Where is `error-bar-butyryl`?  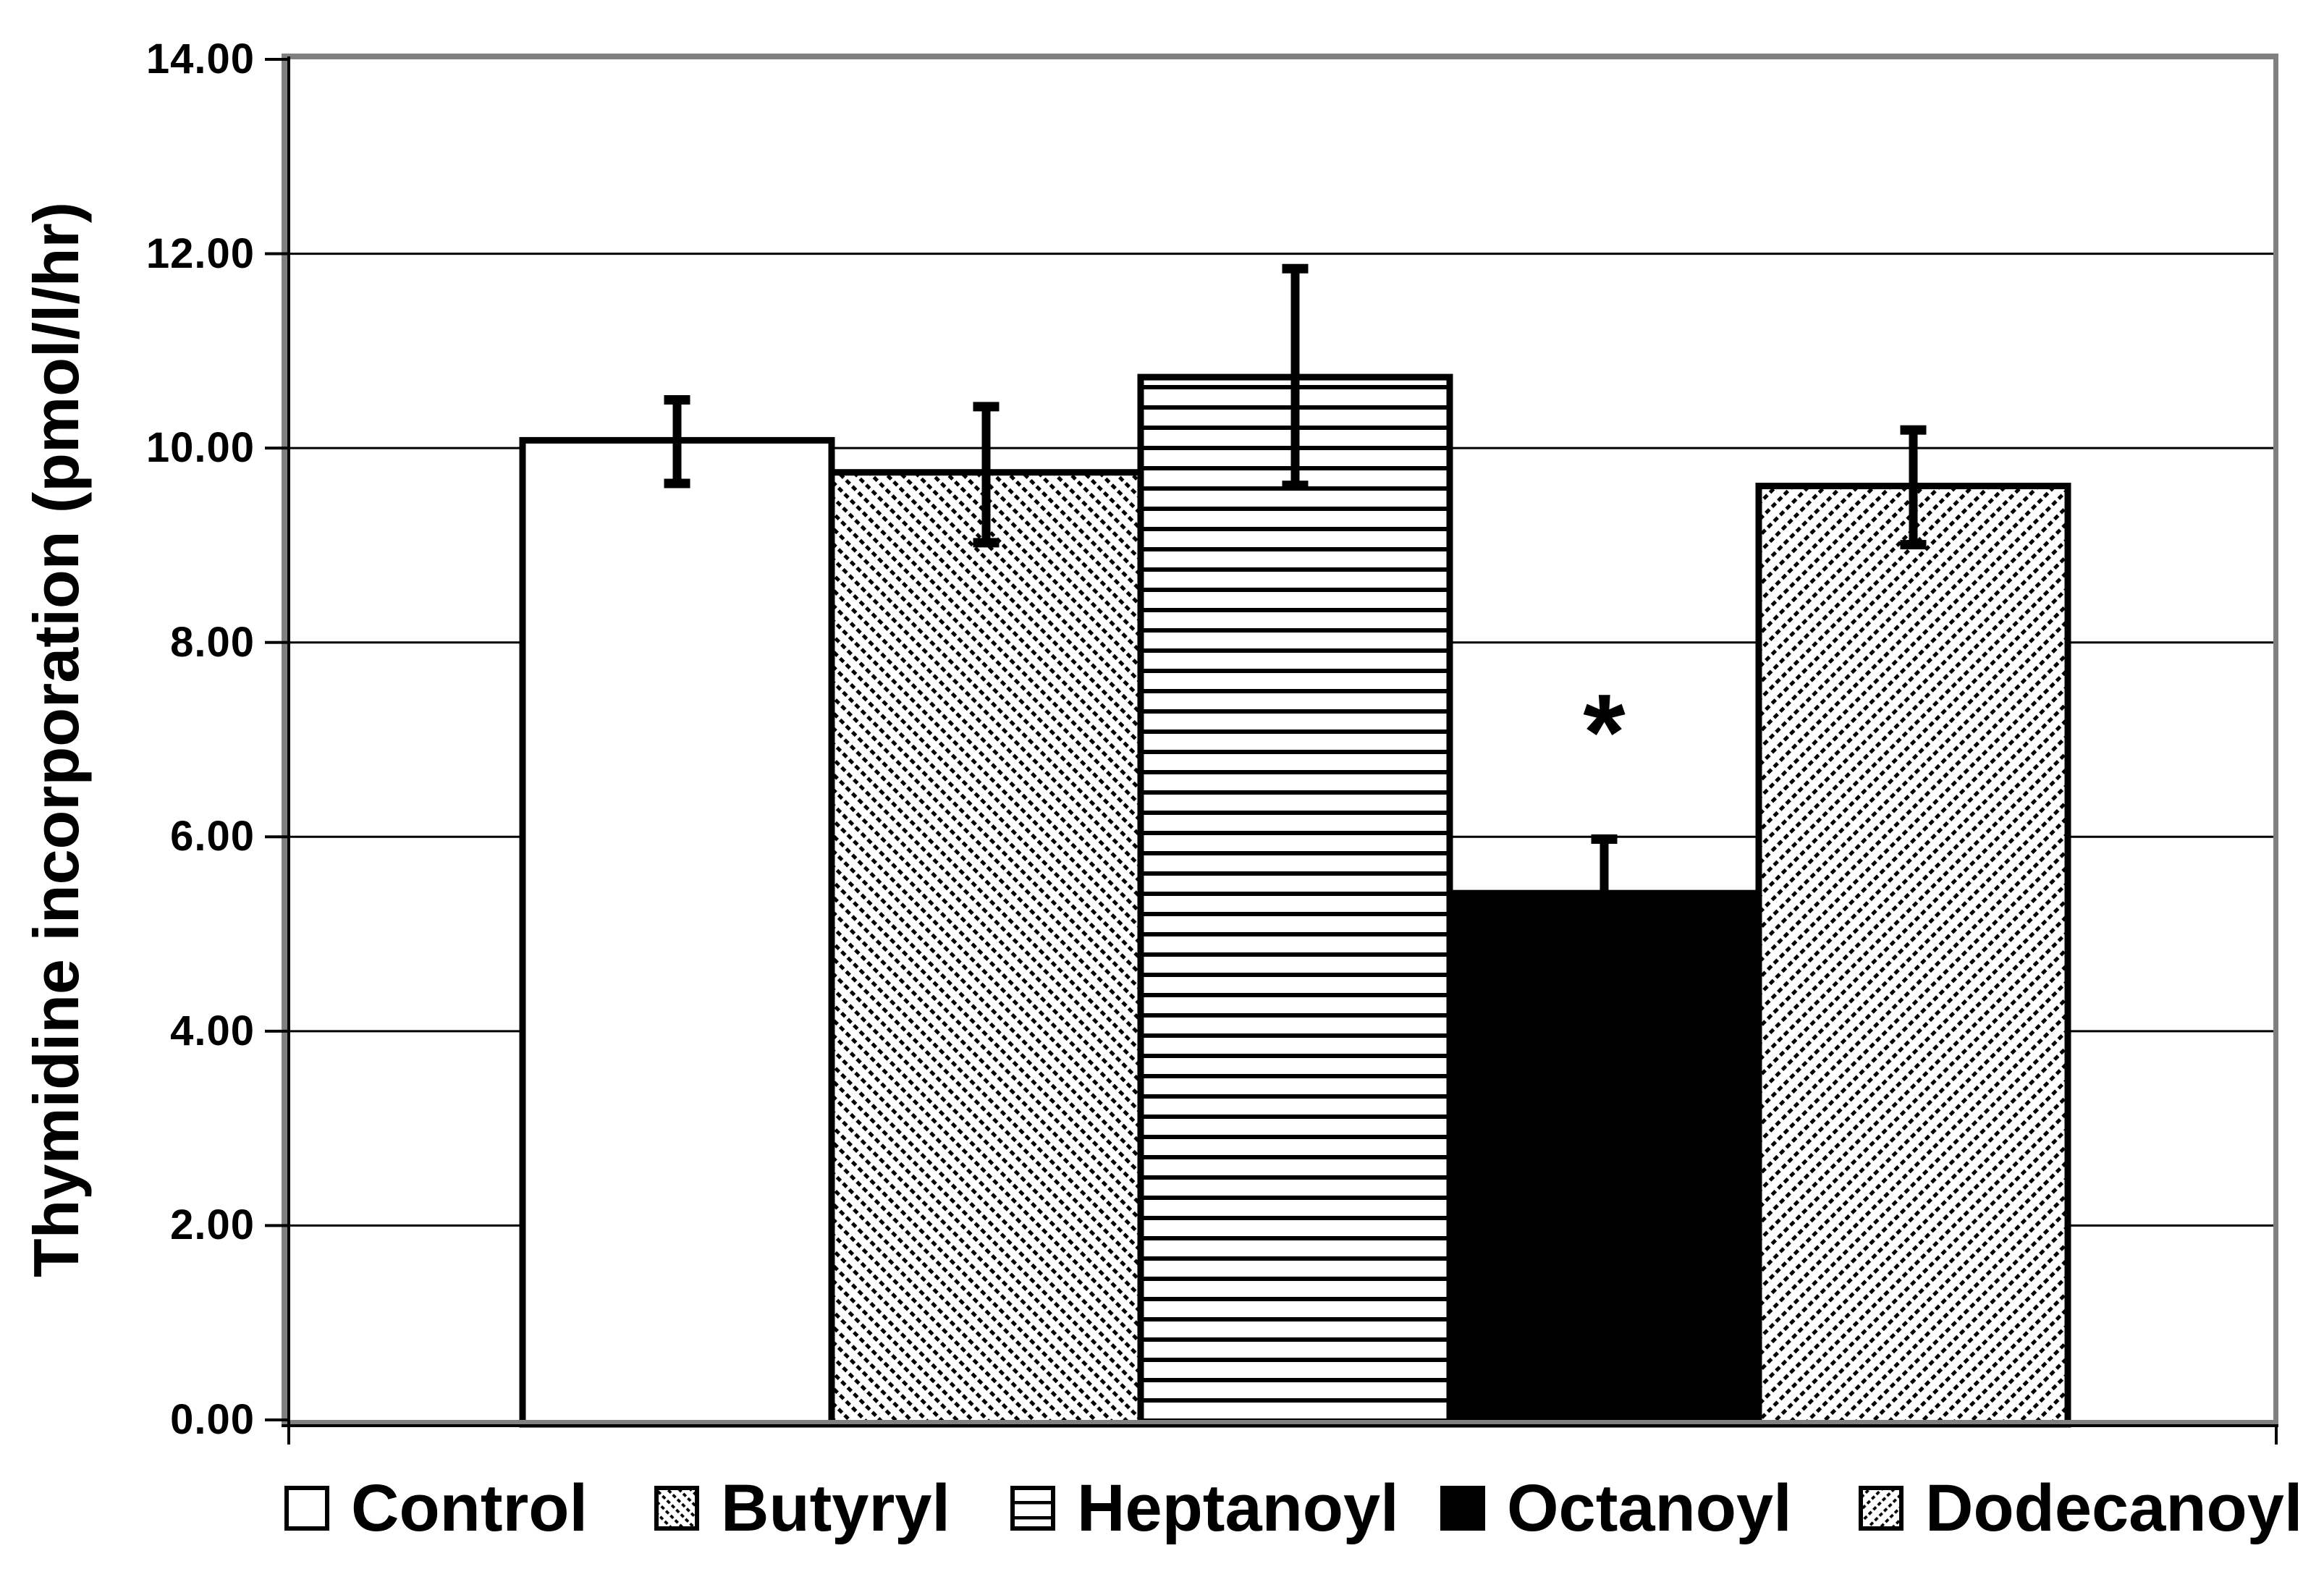
error-bar-butyryl is located at coordinates (986, 475).